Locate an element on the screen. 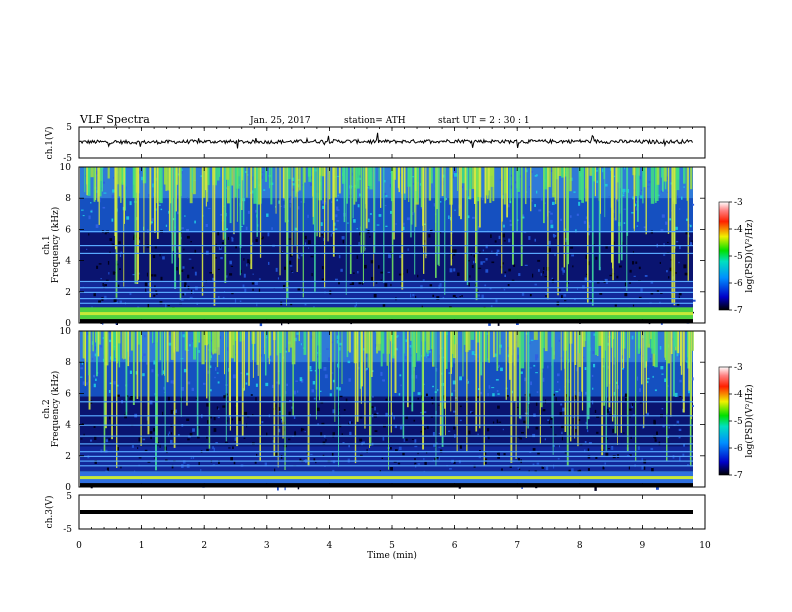 Image resolution: width=792 pixels, height=612 pixels. x-tick-label: 7 is located at coordinates (517, 546).